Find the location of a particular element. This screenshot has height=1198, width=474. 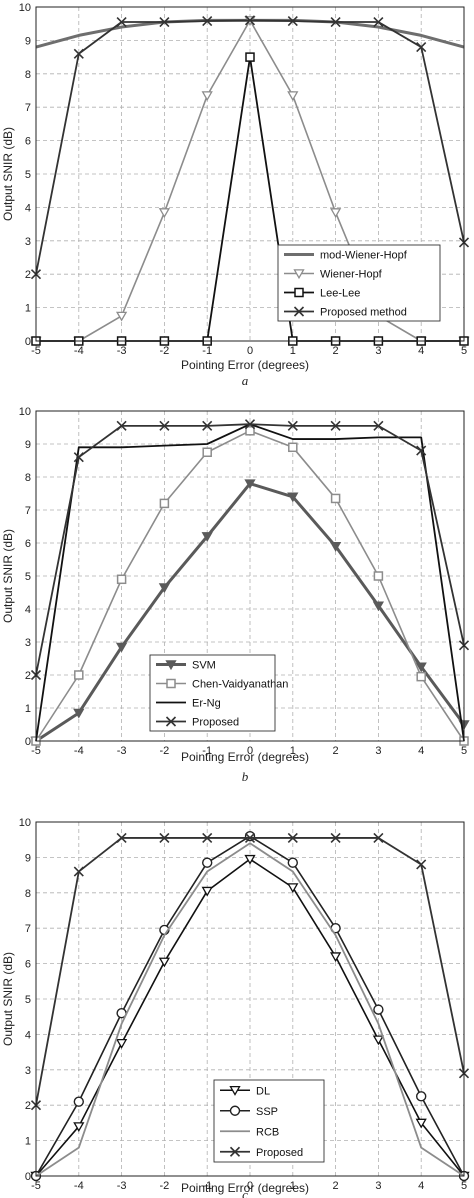

panel-b-ytick-label: 0 is located at coordinates (28, 742).